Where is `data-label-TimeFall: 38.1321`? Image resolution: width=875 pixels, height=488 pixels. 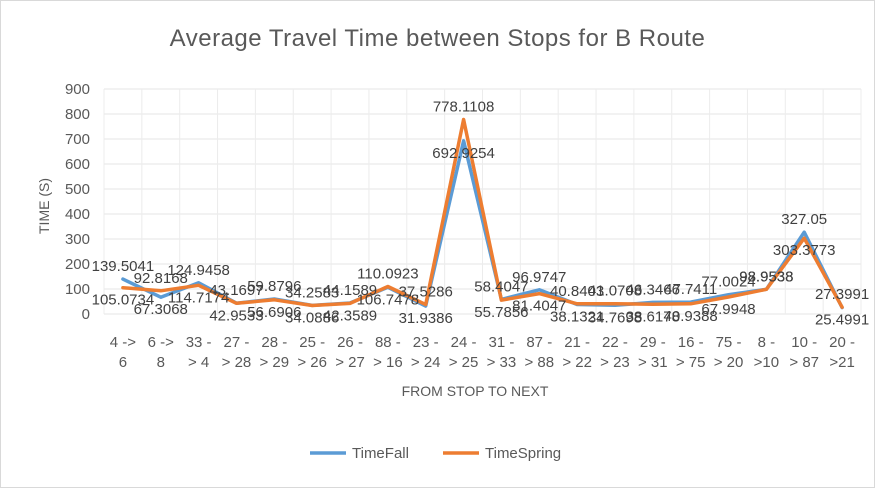
data-label-TimeFall: 38.1321 is located at coordinates (577, 317).